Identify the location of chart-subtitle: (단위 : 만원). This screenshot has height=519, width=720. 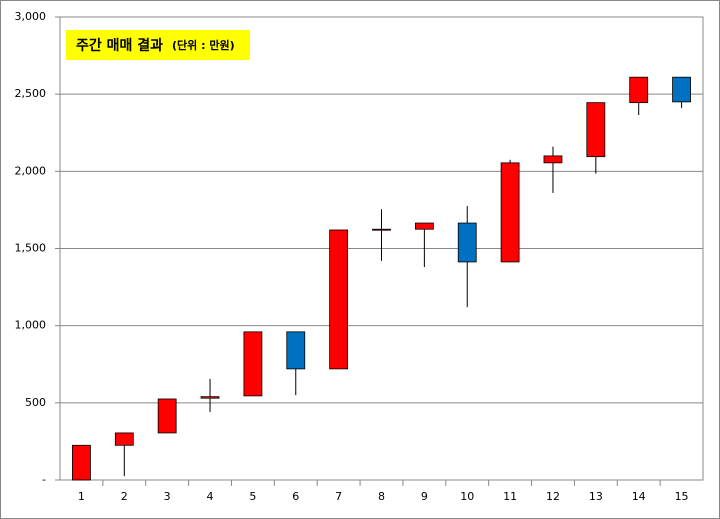
(203, 45).